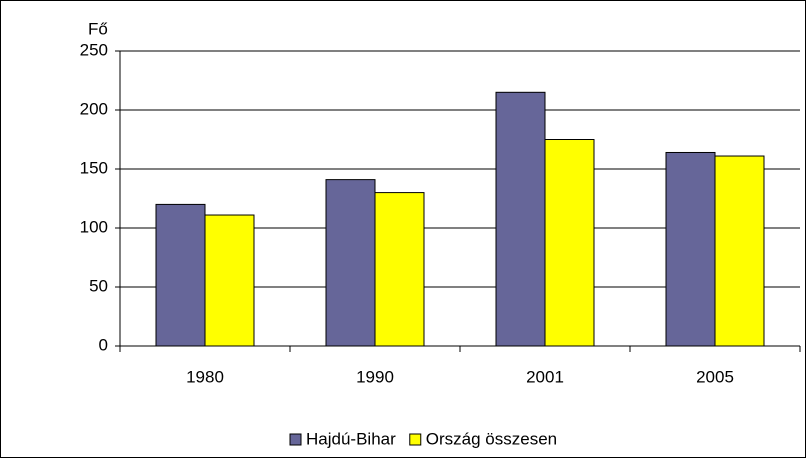 The height and width of the screenshot is (463, 806). I want to click on x-tick-label: 2005, so click(715, 376).